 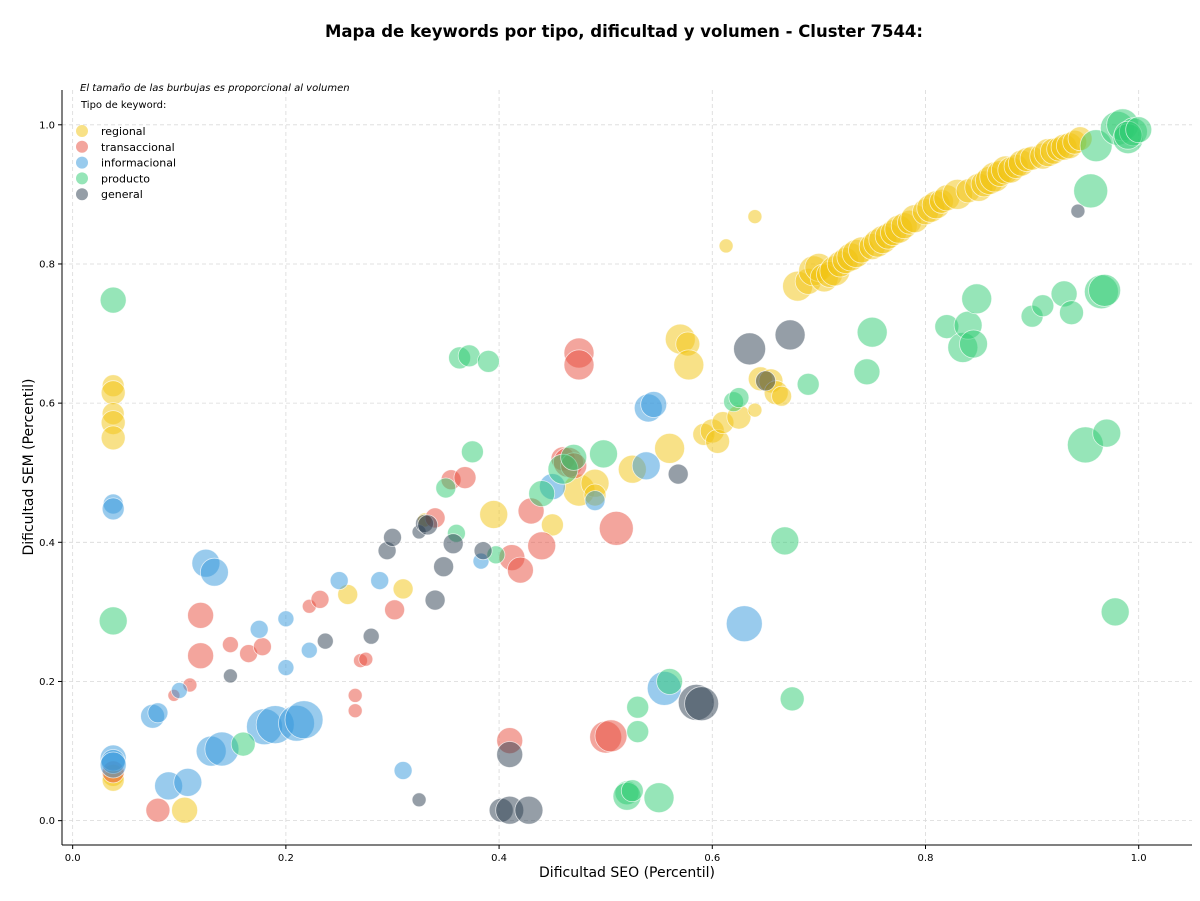 I want to click on y-tick-label: 0.4, so click(x=47, y=543).